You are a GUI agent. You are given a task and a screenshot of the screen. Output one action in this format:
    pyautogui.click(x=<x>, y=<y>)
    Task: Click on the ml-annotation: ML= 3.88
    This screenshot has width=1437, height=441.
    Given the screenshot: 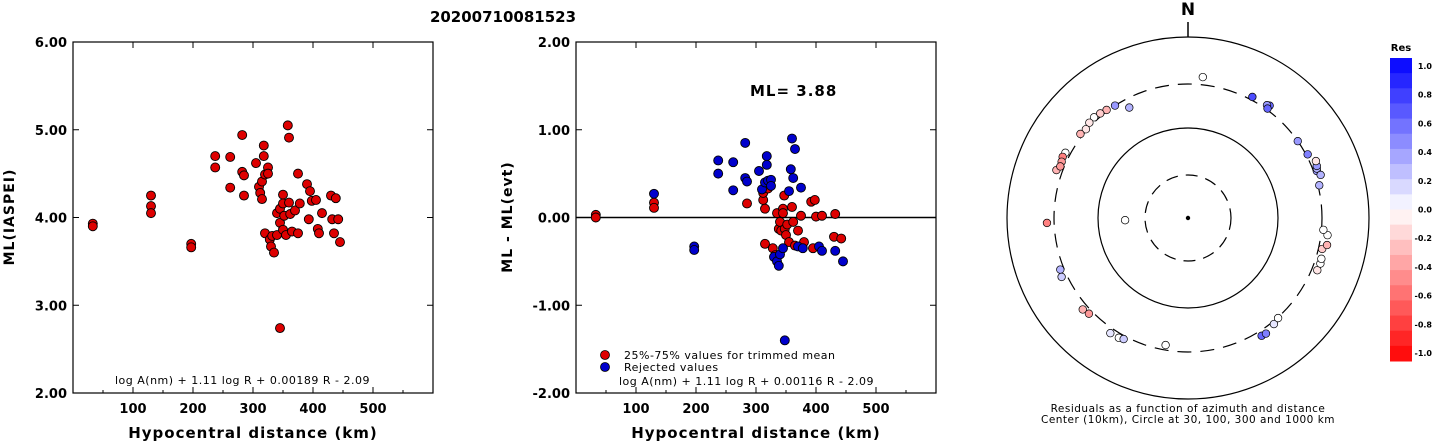 What is the action you would take?
    pyautogui.click(x=793, y=91)
    